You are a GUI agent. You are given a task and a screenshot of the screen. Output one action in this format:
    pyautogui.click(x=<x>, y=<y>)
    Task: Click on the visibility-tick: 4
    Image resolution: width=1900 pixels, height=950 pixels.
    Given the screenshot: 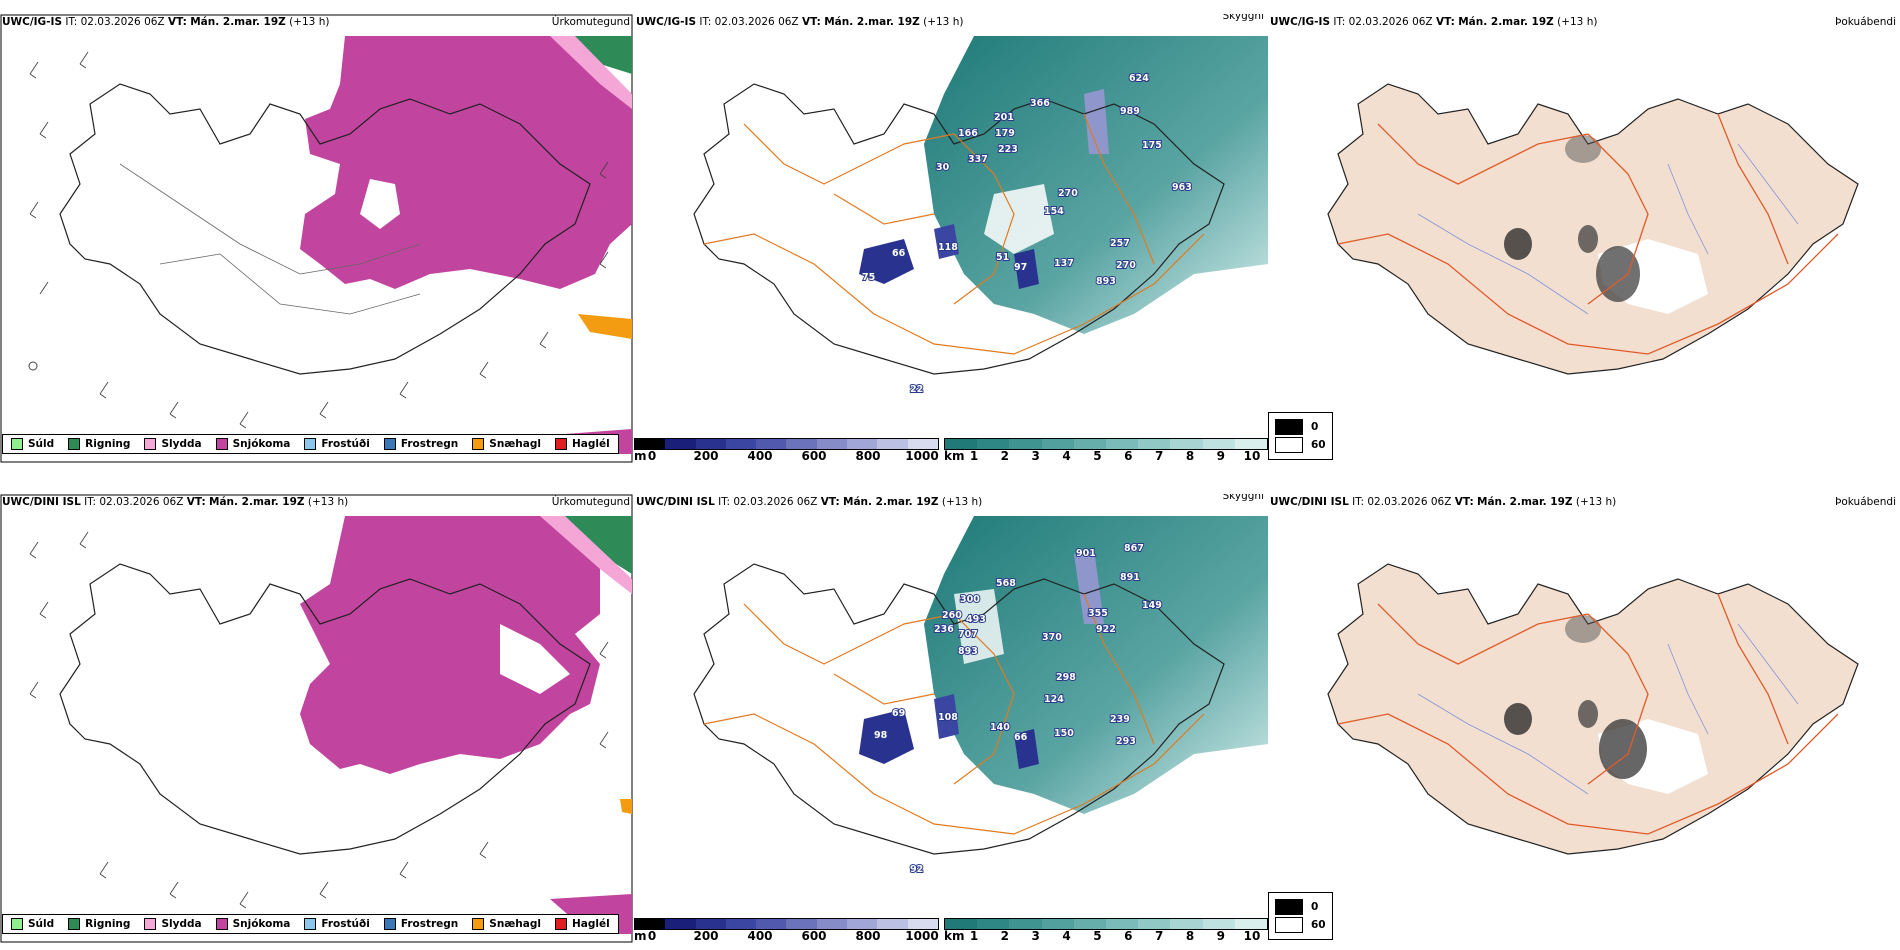 What is the action you would take?
    pyautogui.click(x=1066, y=456)
    